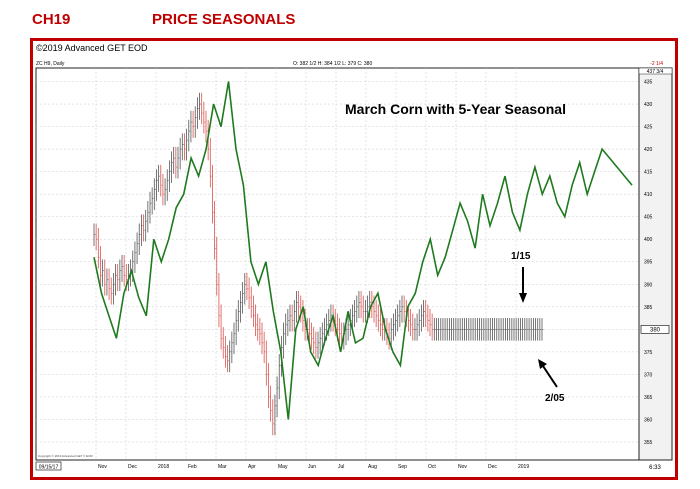 The image size is (700, 489). Describe the element at coordinates (432, 467) in the screenshot. I see `x-tick-label: Oct` at that location.